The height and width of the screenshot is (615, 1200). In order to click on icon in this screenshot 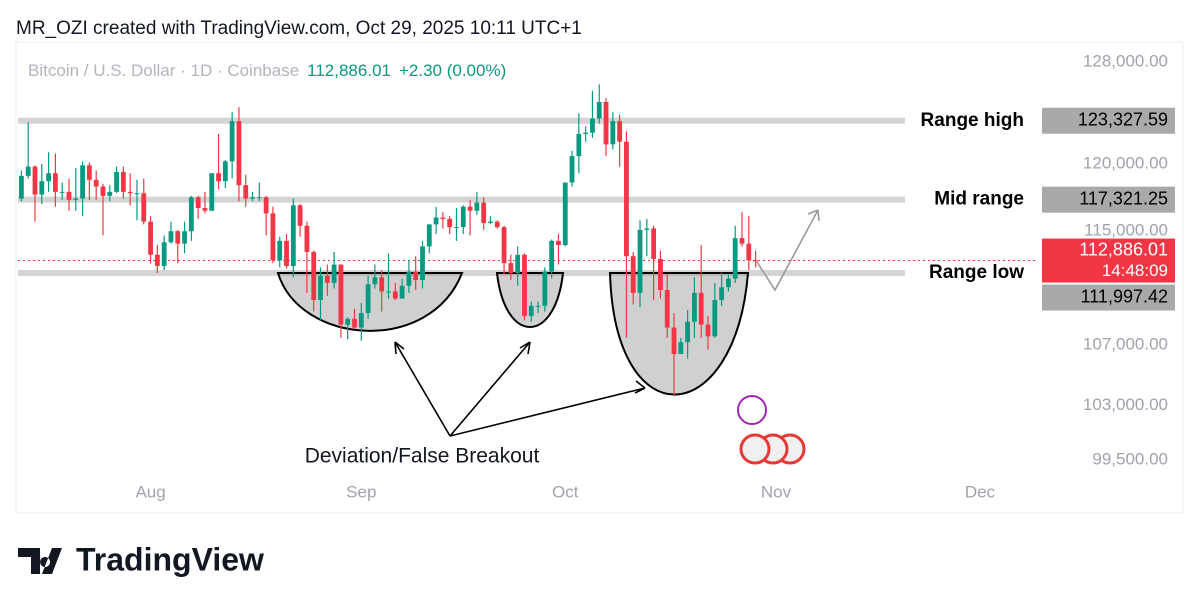, I will do `click(755, 449)`.